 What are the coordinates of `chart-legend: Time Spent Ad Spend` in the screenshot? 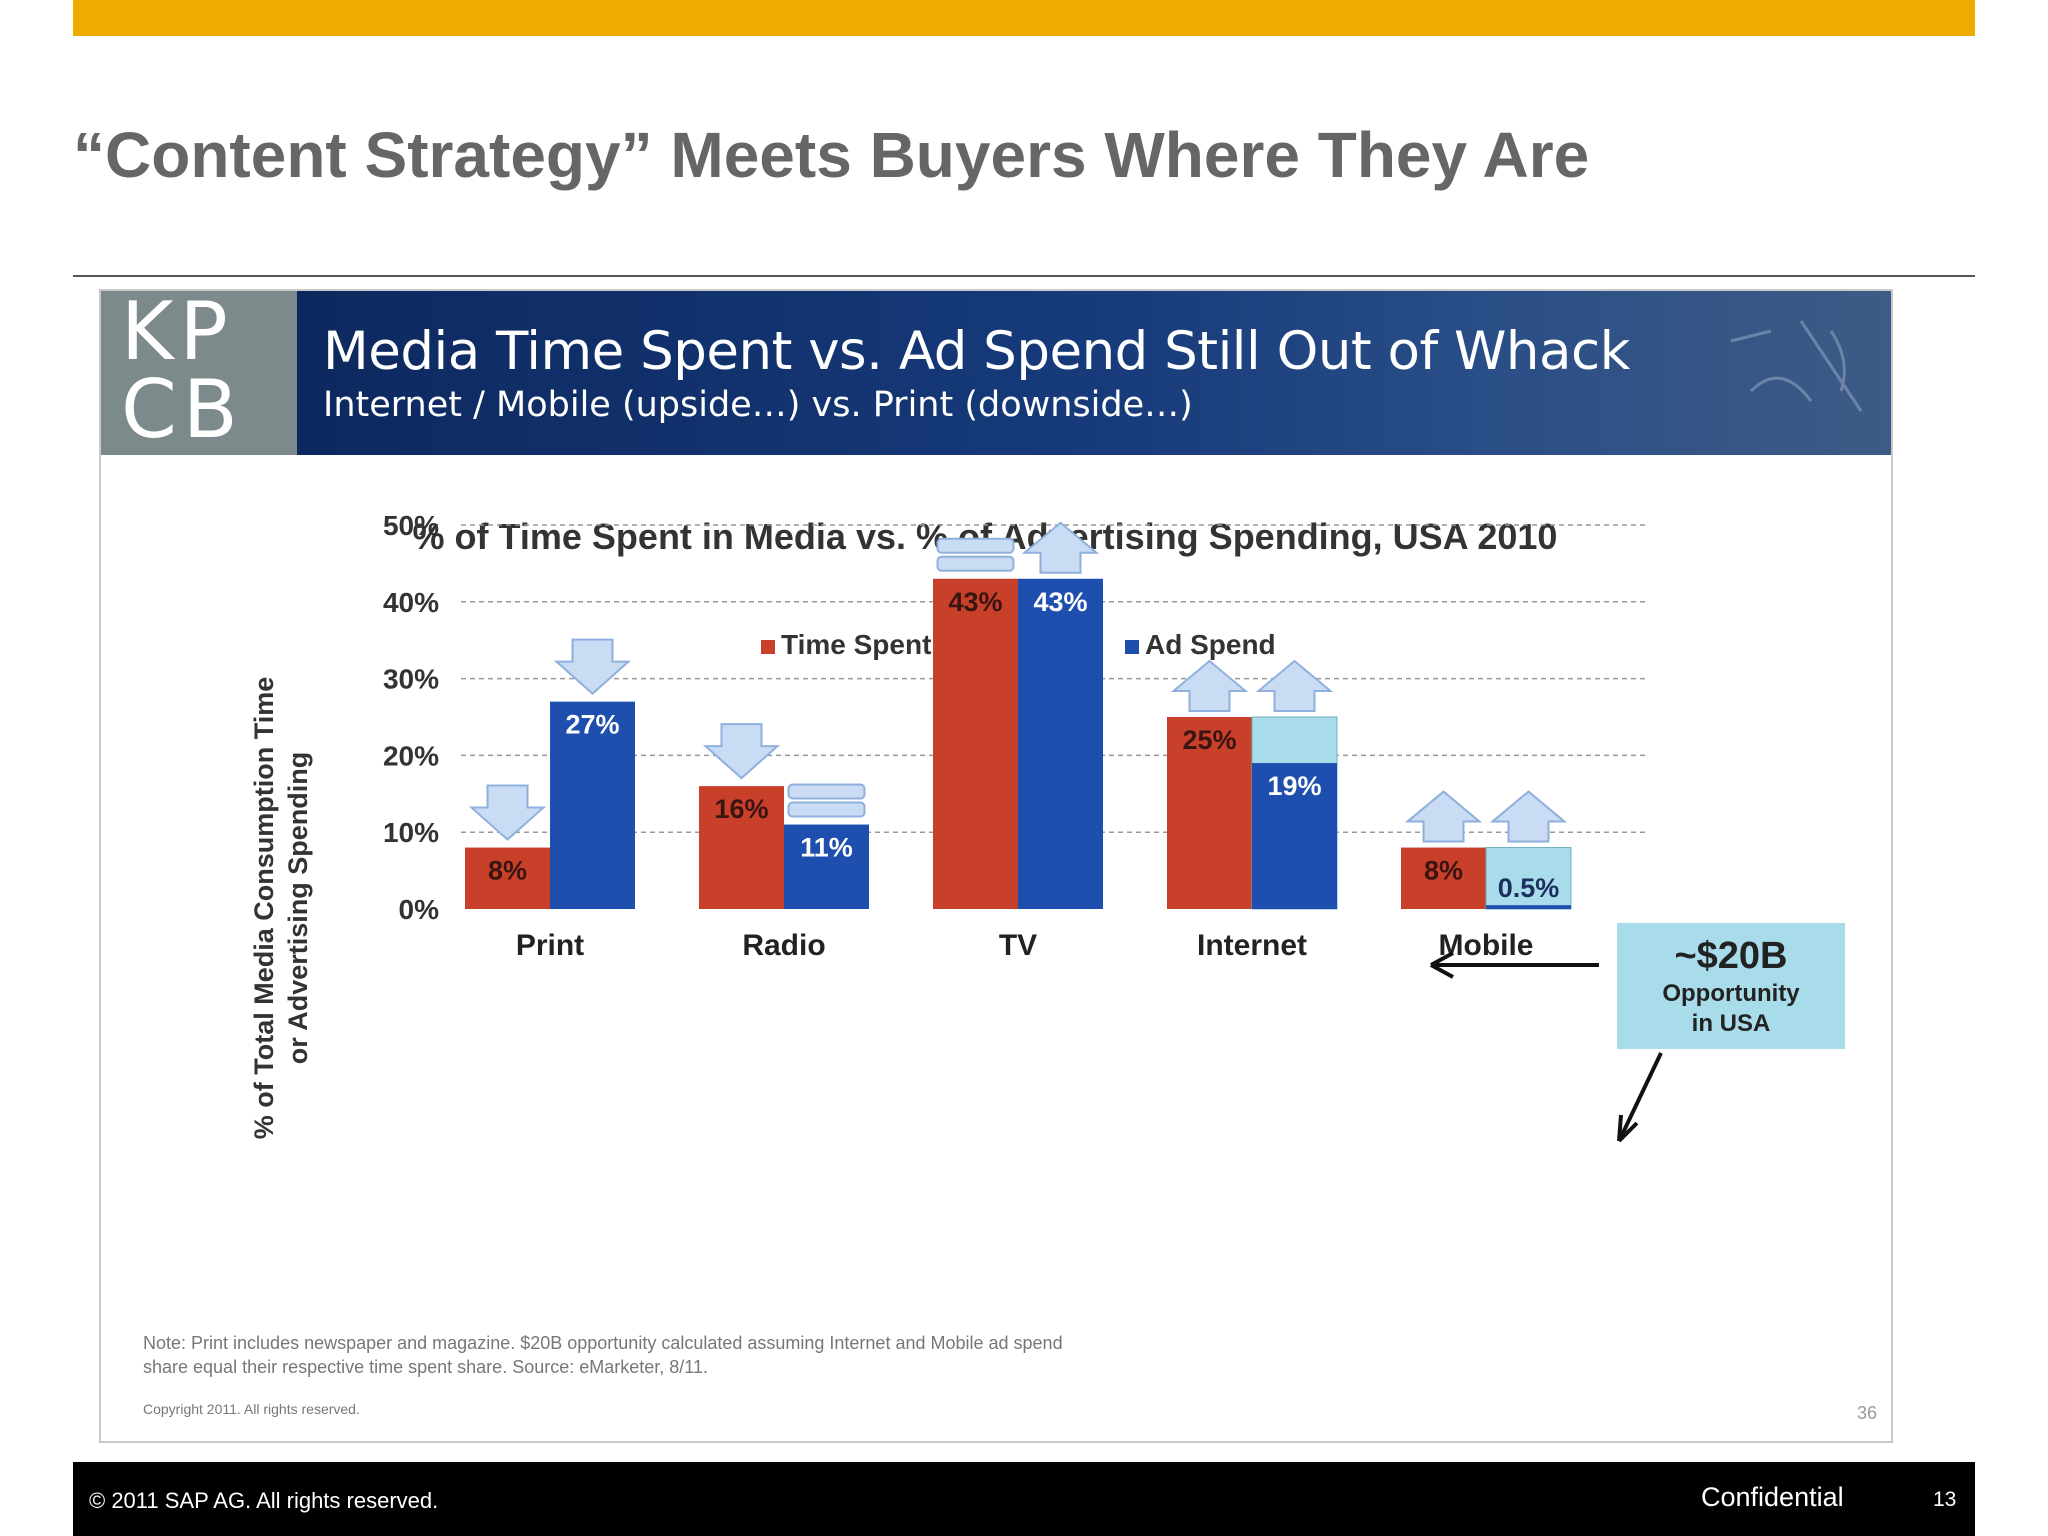 It's located at (1018, 644).